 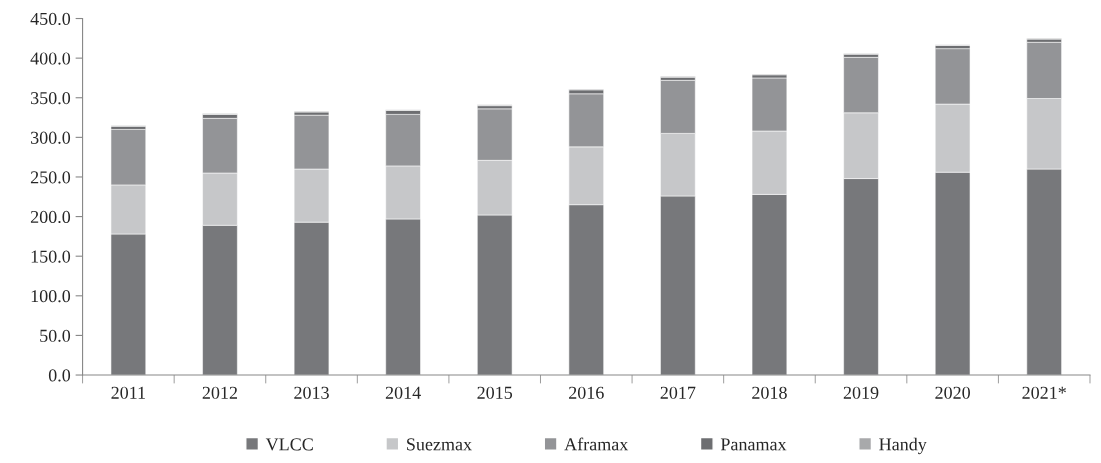 What do you see at coordinates (59, 375) in the screenshot?
I see `y-tick-label: 0.0` at bounding box center [59, 375].